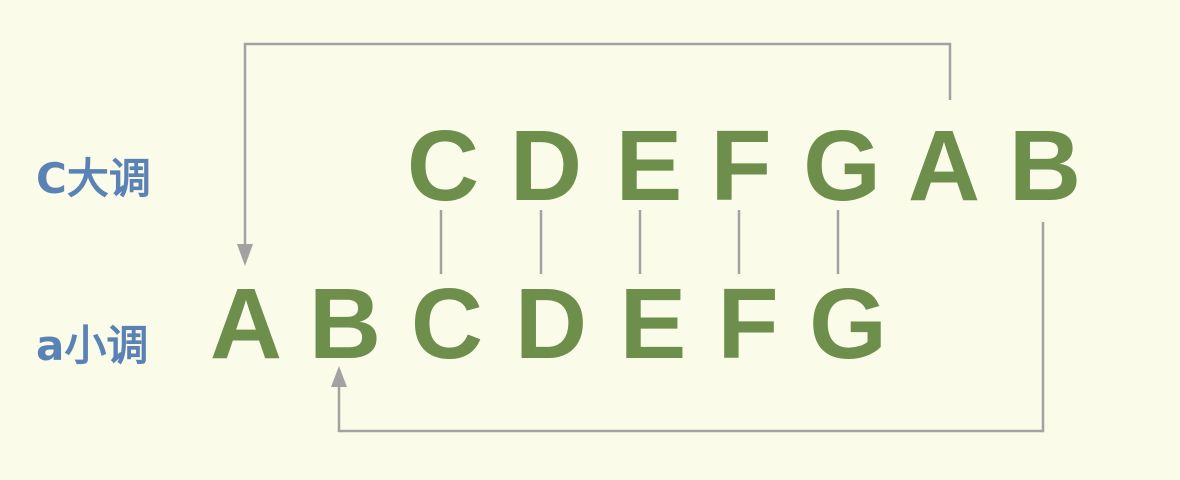  I want to click on major-note: A, so click(944, 166).